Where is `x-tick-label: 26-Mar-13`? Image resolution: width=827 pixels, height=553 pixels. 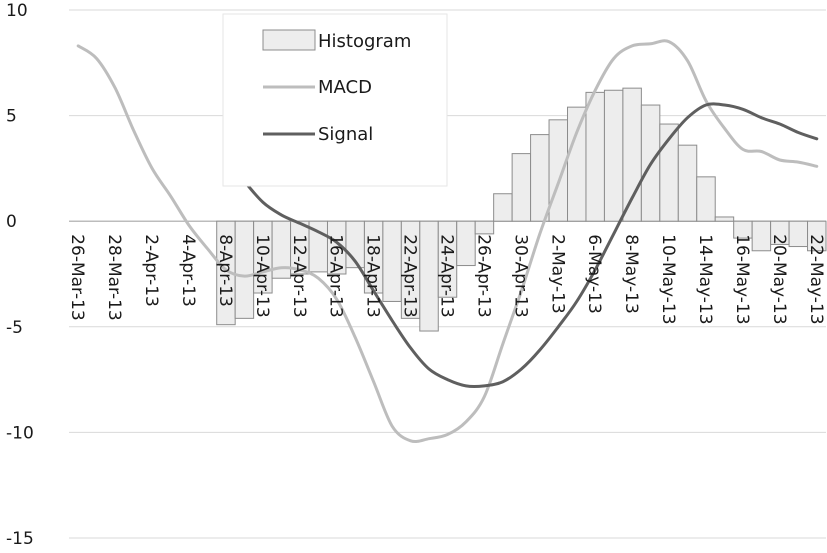 x-tick-label: 26-Mar-13 is located at coordinates (77, 277).